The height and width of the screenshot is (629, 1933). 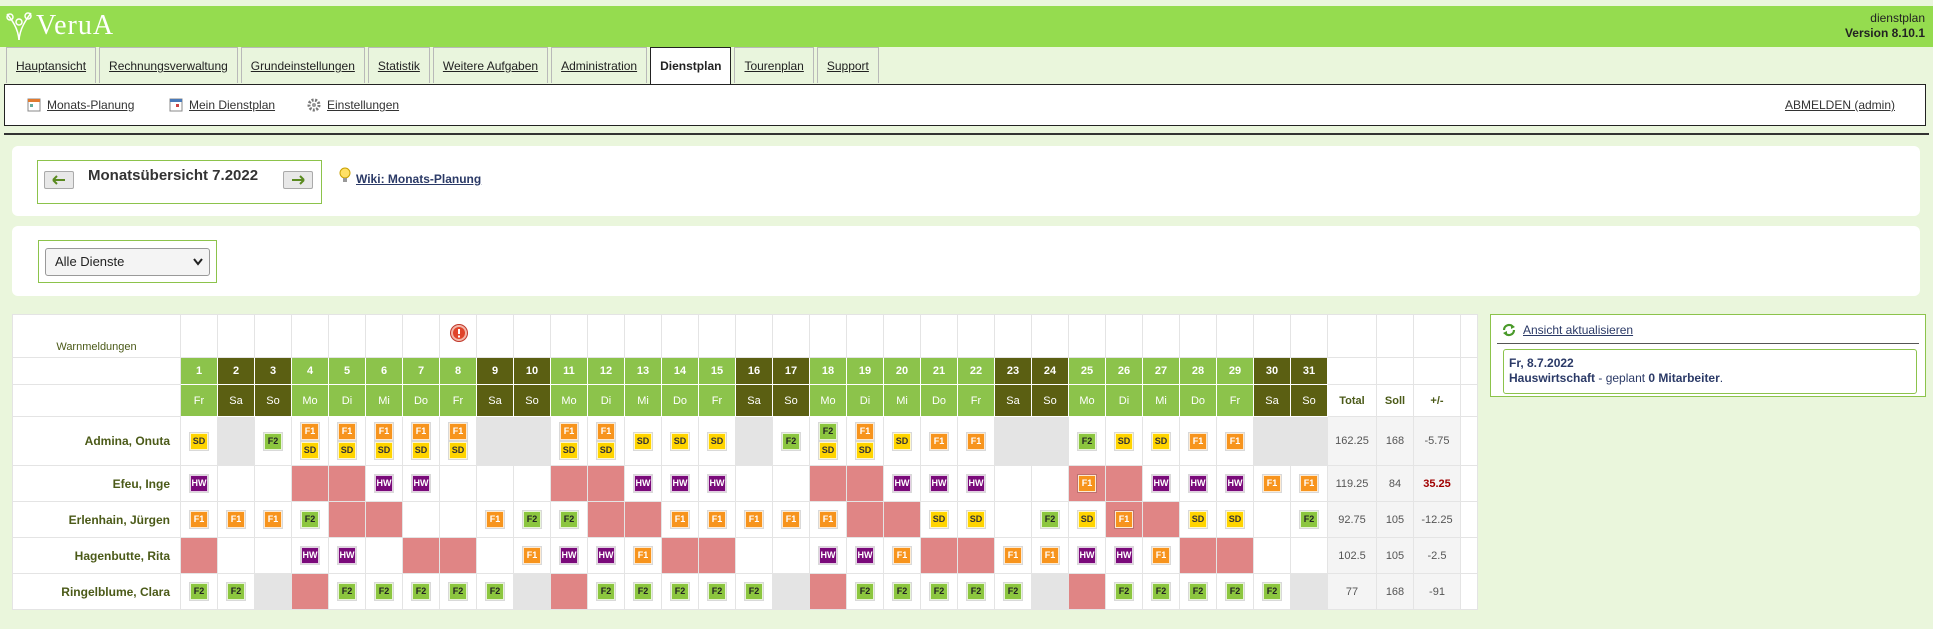 What do you see at coordinates (96, 591) in the screenshot?
I see `employee-name: Ringelblume, Clara` at bounding box center [96, 591].